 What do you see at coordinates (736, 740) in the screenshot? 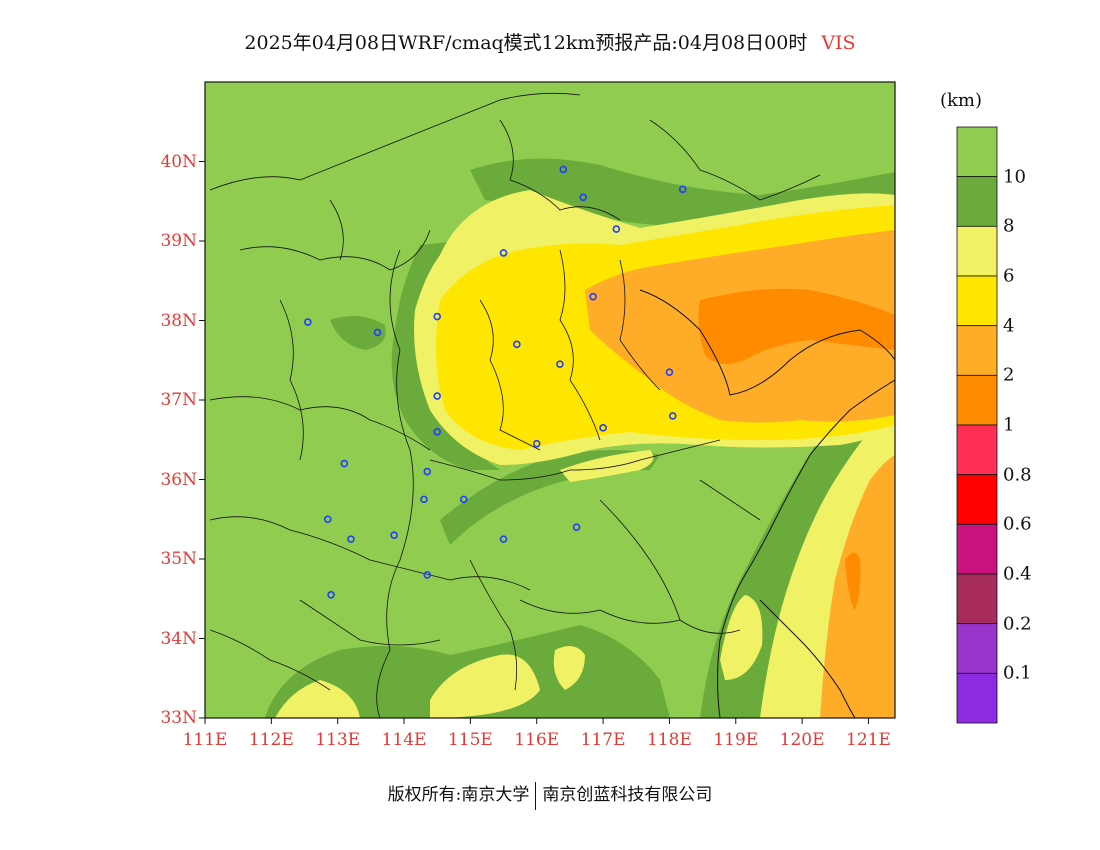
I see `lon-tick-label: 119E` at bounding box center [736, 740].